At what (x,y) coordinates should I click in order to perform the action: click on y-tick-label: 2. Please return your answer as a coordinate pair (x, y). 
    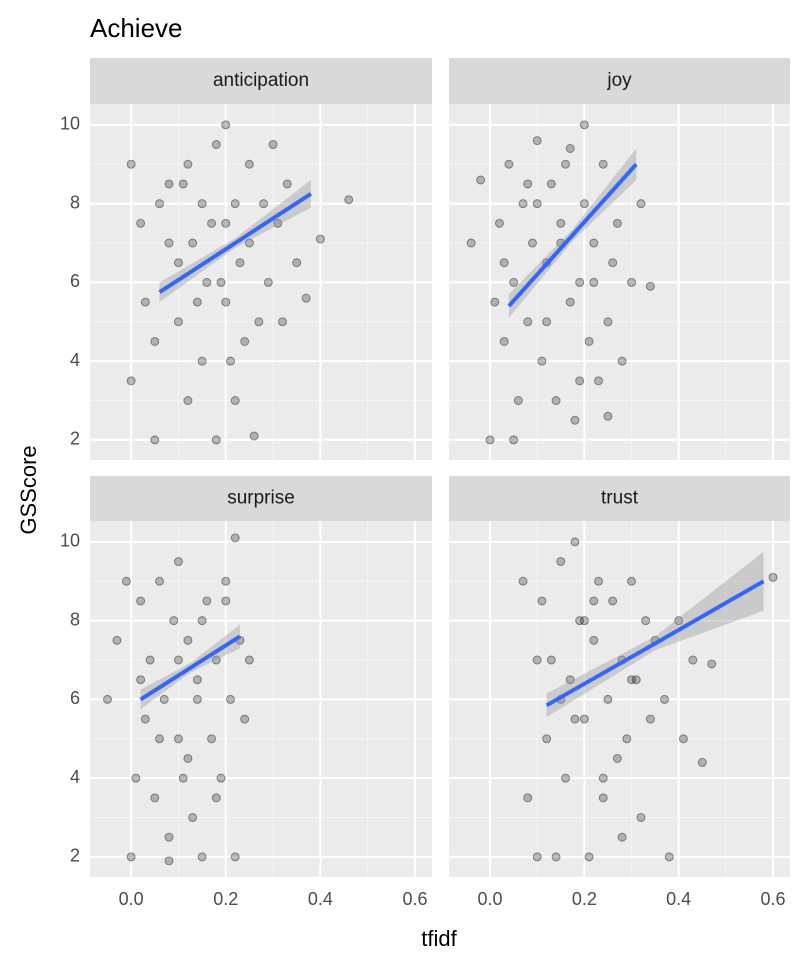
    Looking at the image, I should click on (75, 856).